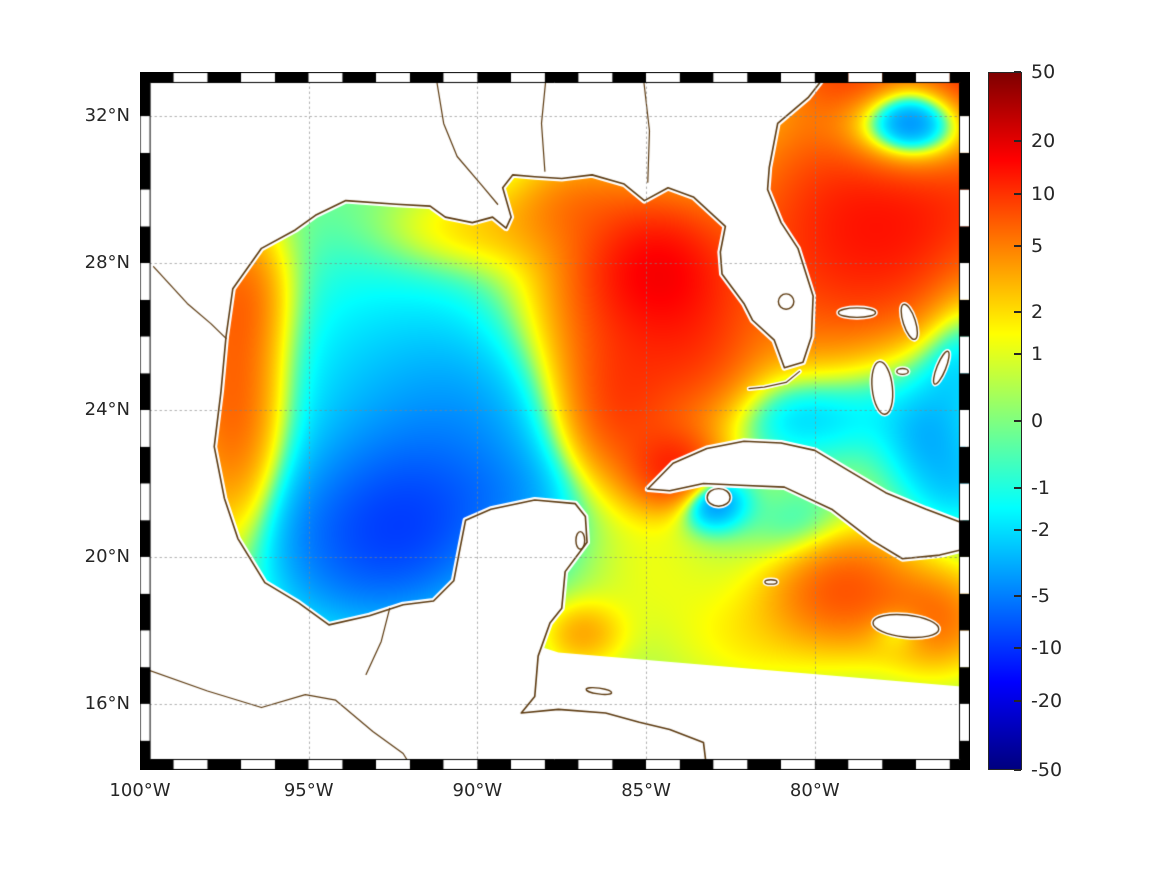 The image size is (1167, 875). I want to click on x-tick-label: 90°W, so click(477, 790).